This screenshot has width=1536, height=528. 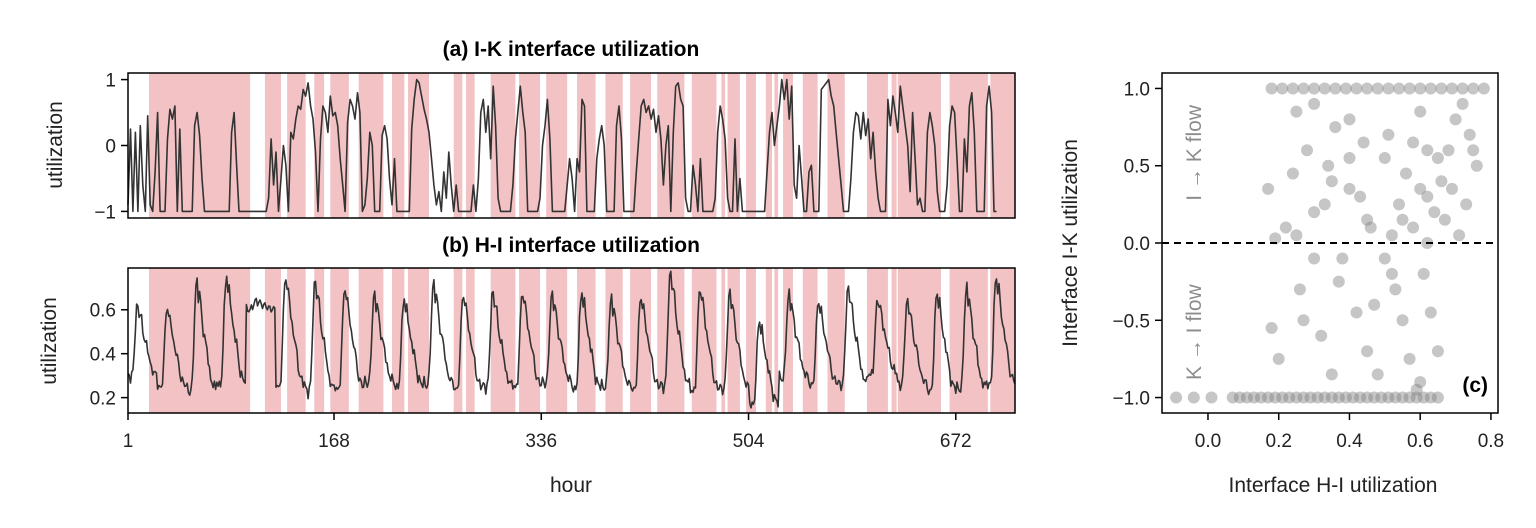 What do you see at coordinates (334, 441) in the screenshot?
I see `b-xtick-label: 168` at bounding box center [334, 441].